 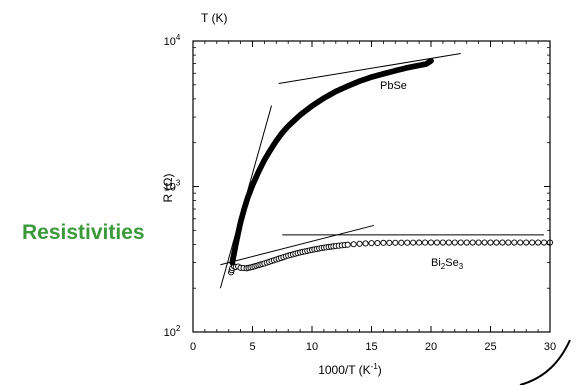 I want to click on series-label-bi2se3: Bi2Se3, so click(x=447, y=264).